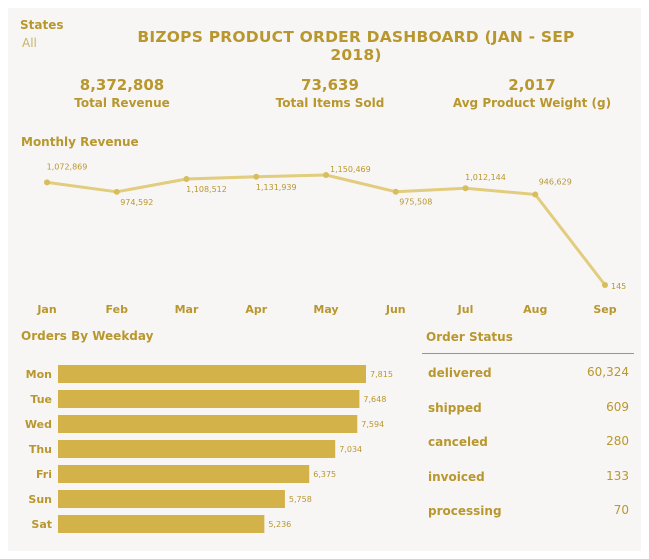 The image size is (649, 559). What do you see at coordinates (458, 442) in the screenshot?
I see `order-status-label: canceled` at bounding box center [458, 442].